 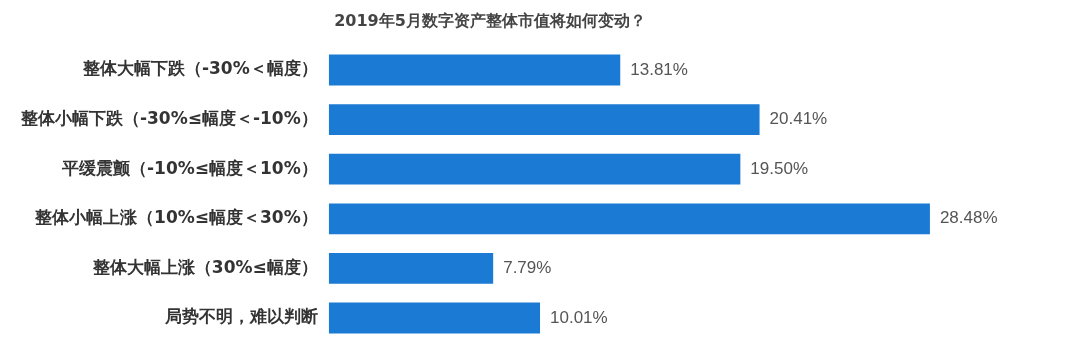 What do you see at coordinates (798, 119) in the screenshot?
I see `data-label: 20.41%` at bounding box center [798, 119].